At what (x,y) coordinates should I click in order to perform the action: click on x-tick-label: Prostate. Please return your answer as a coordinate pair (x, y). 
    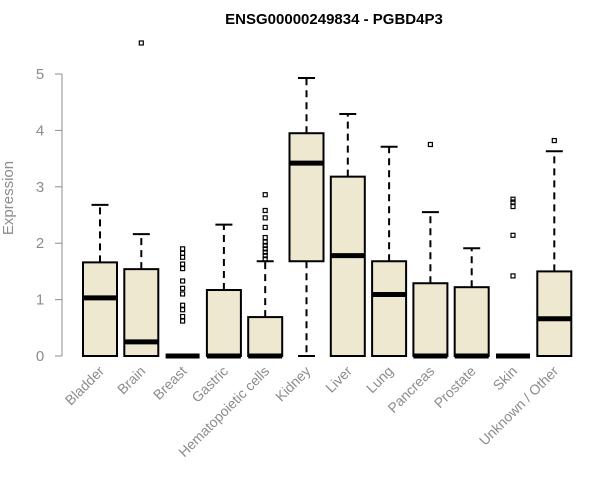
    Looking at the image, I should click on (455, 387).